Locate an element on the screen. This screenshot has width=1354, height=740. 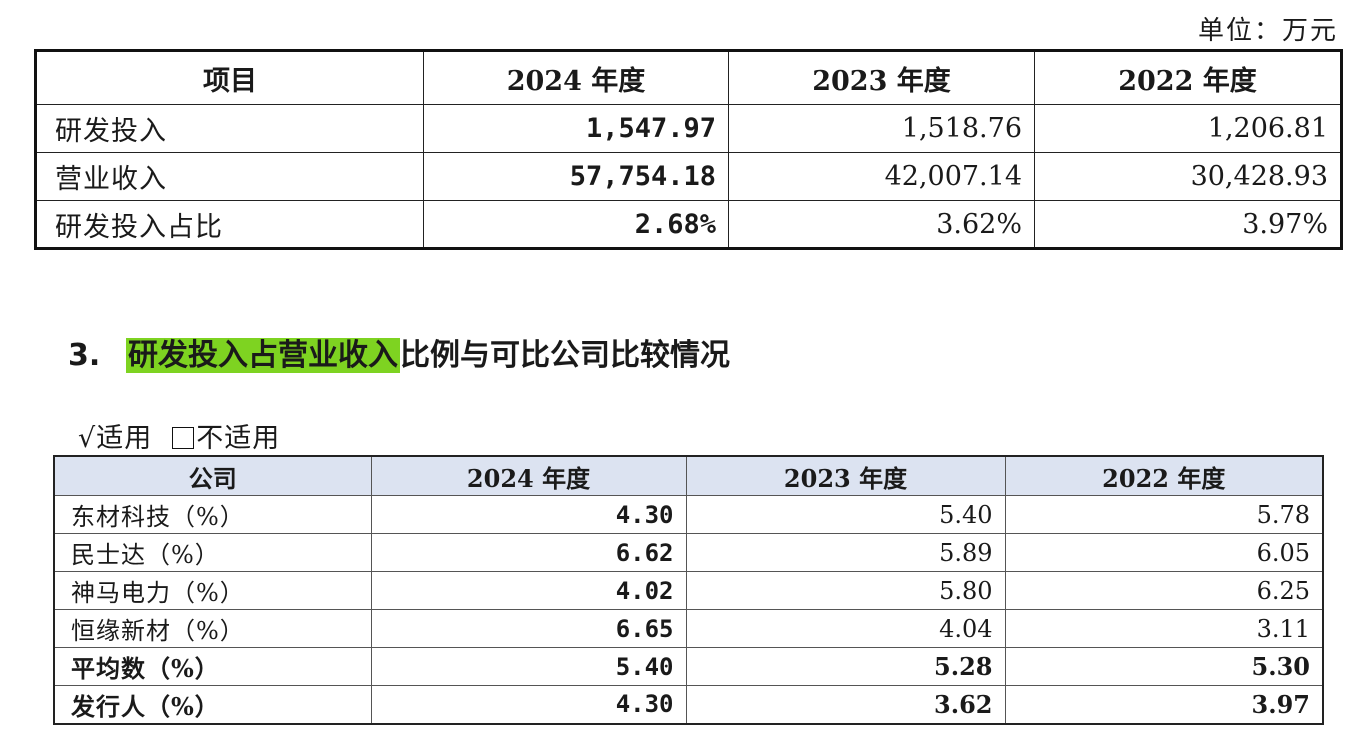
cell-2023: 5.80 is located at coordinates (845, 590).